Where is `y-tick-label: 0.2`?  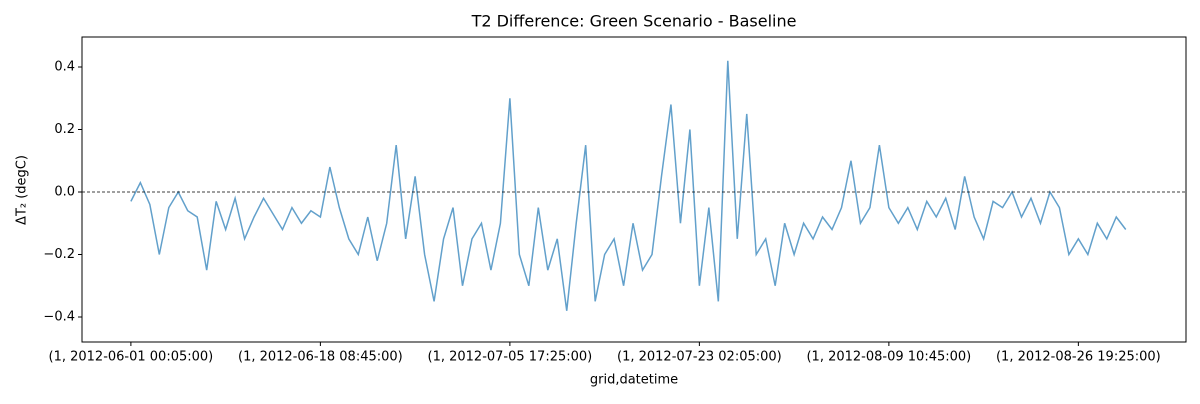
y-tick-label: 0.2 is located at coordinates (64, 129).